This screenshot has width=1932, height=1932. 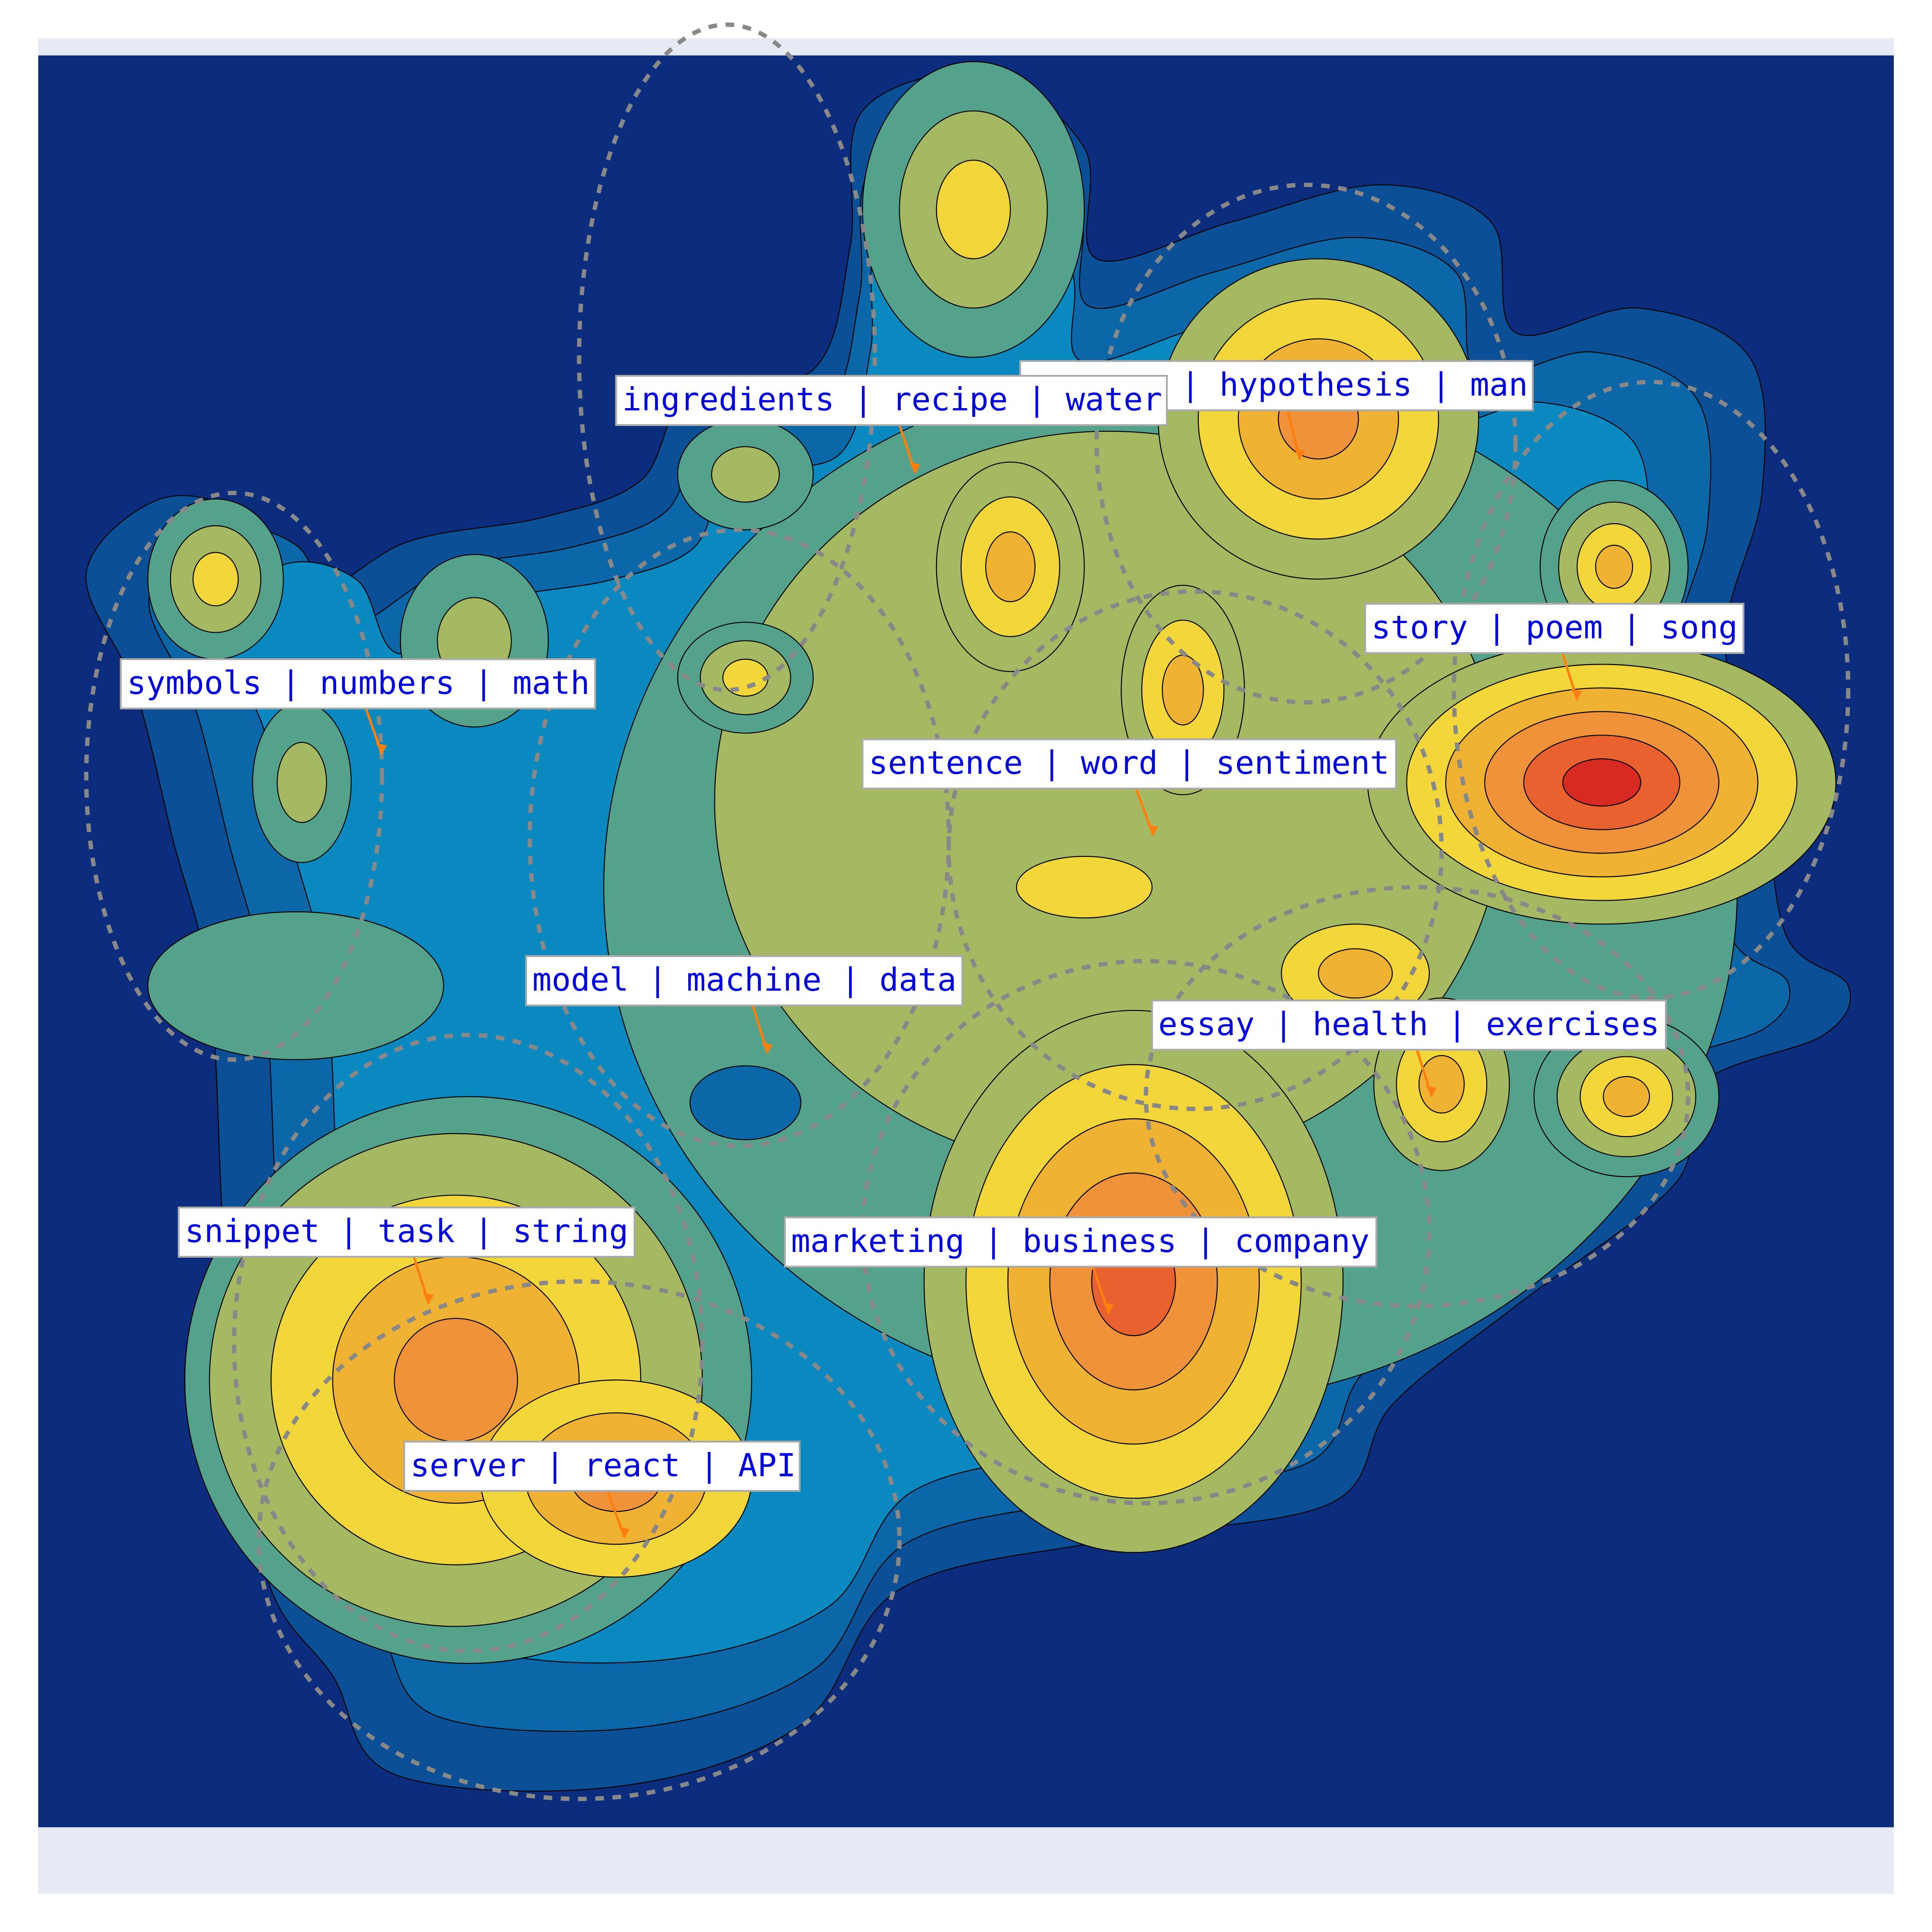 What do you see at coordinates (1354, 384) in the screenshot?
I see `topic-label: | hypothesis | man` at bounding box center [1354, 384].